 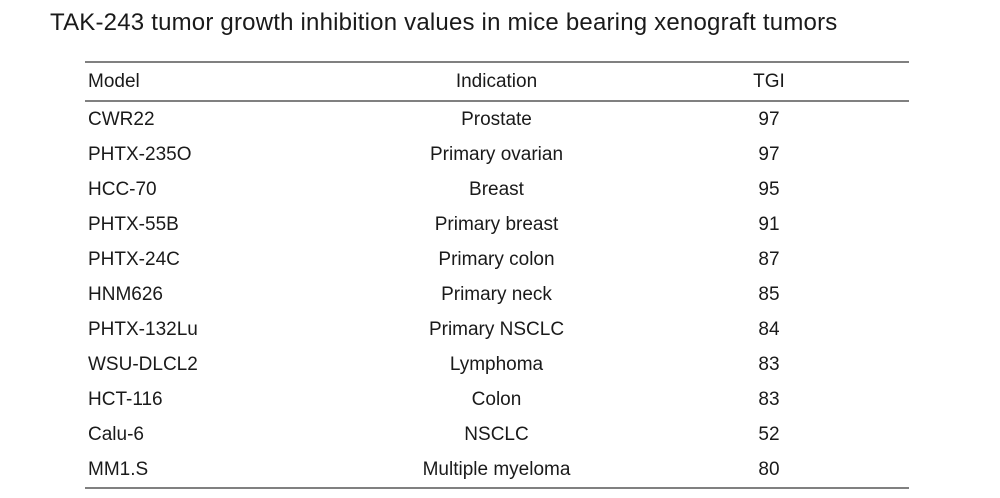 I want to click on tgi-cell: 91, so click(x=769, y=224).